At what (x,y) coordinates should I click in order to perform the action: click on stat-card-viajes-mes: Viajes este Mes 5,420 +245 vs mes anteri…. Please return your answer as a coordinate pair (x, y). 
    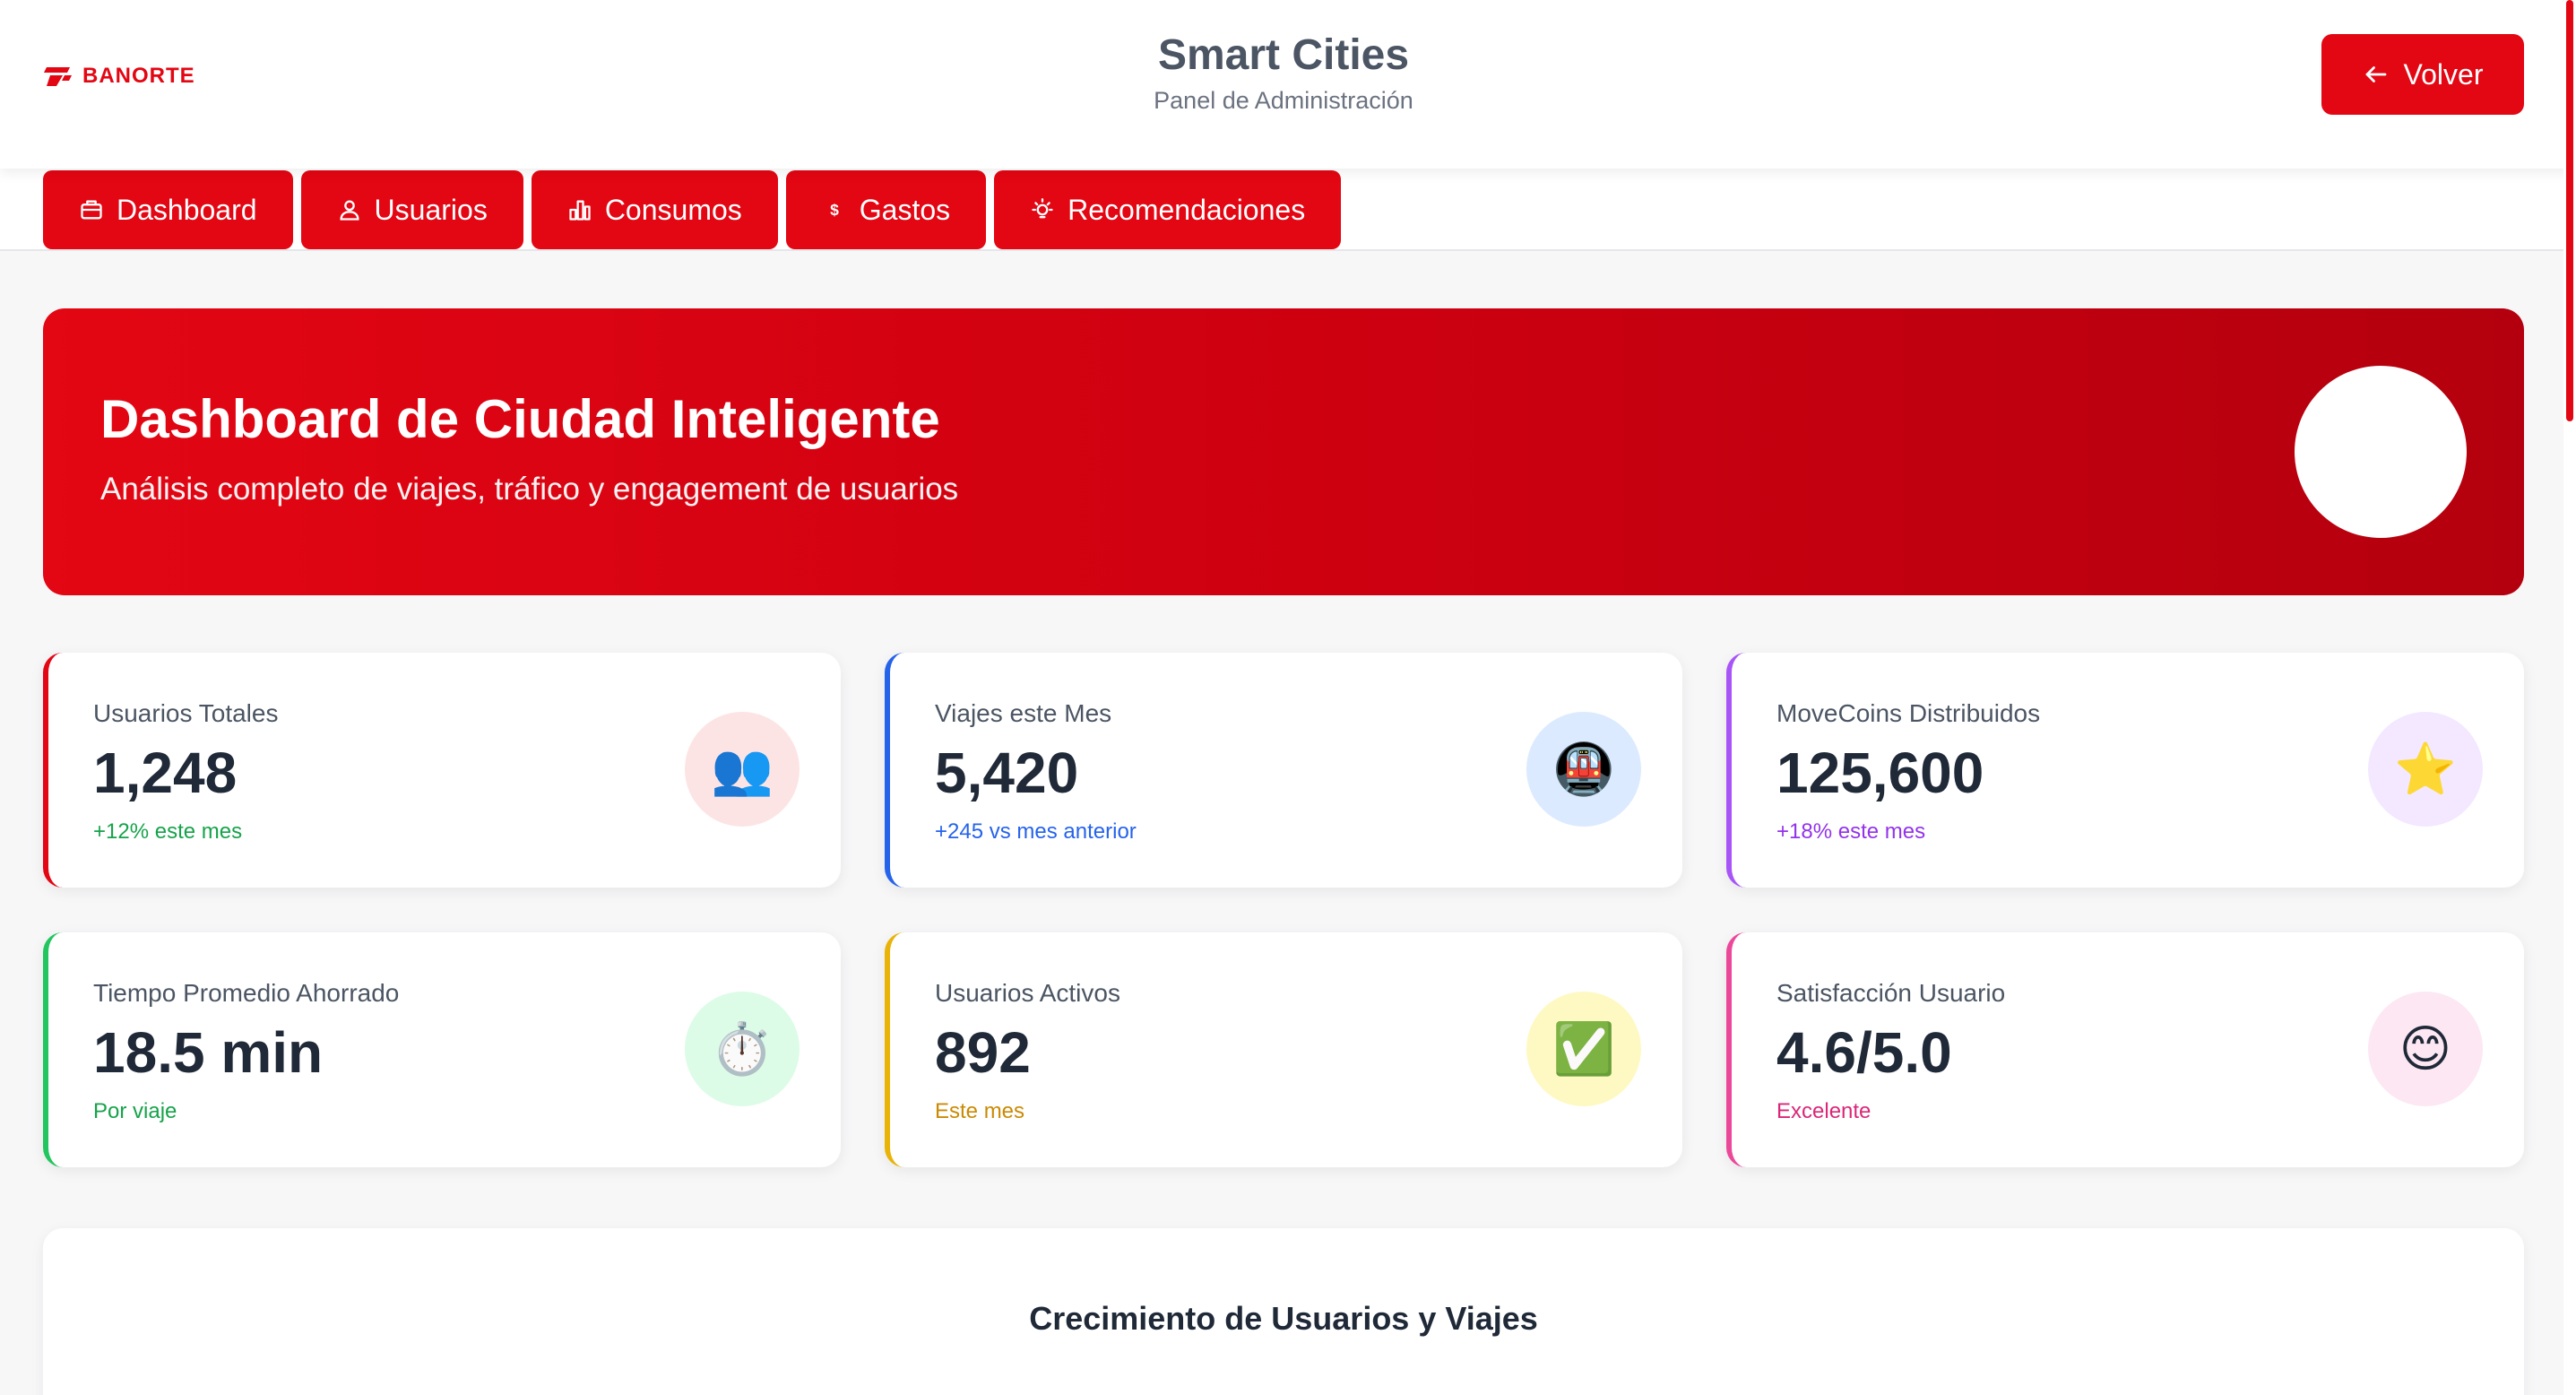
    Looking at the image, I should click on (1283, 770).